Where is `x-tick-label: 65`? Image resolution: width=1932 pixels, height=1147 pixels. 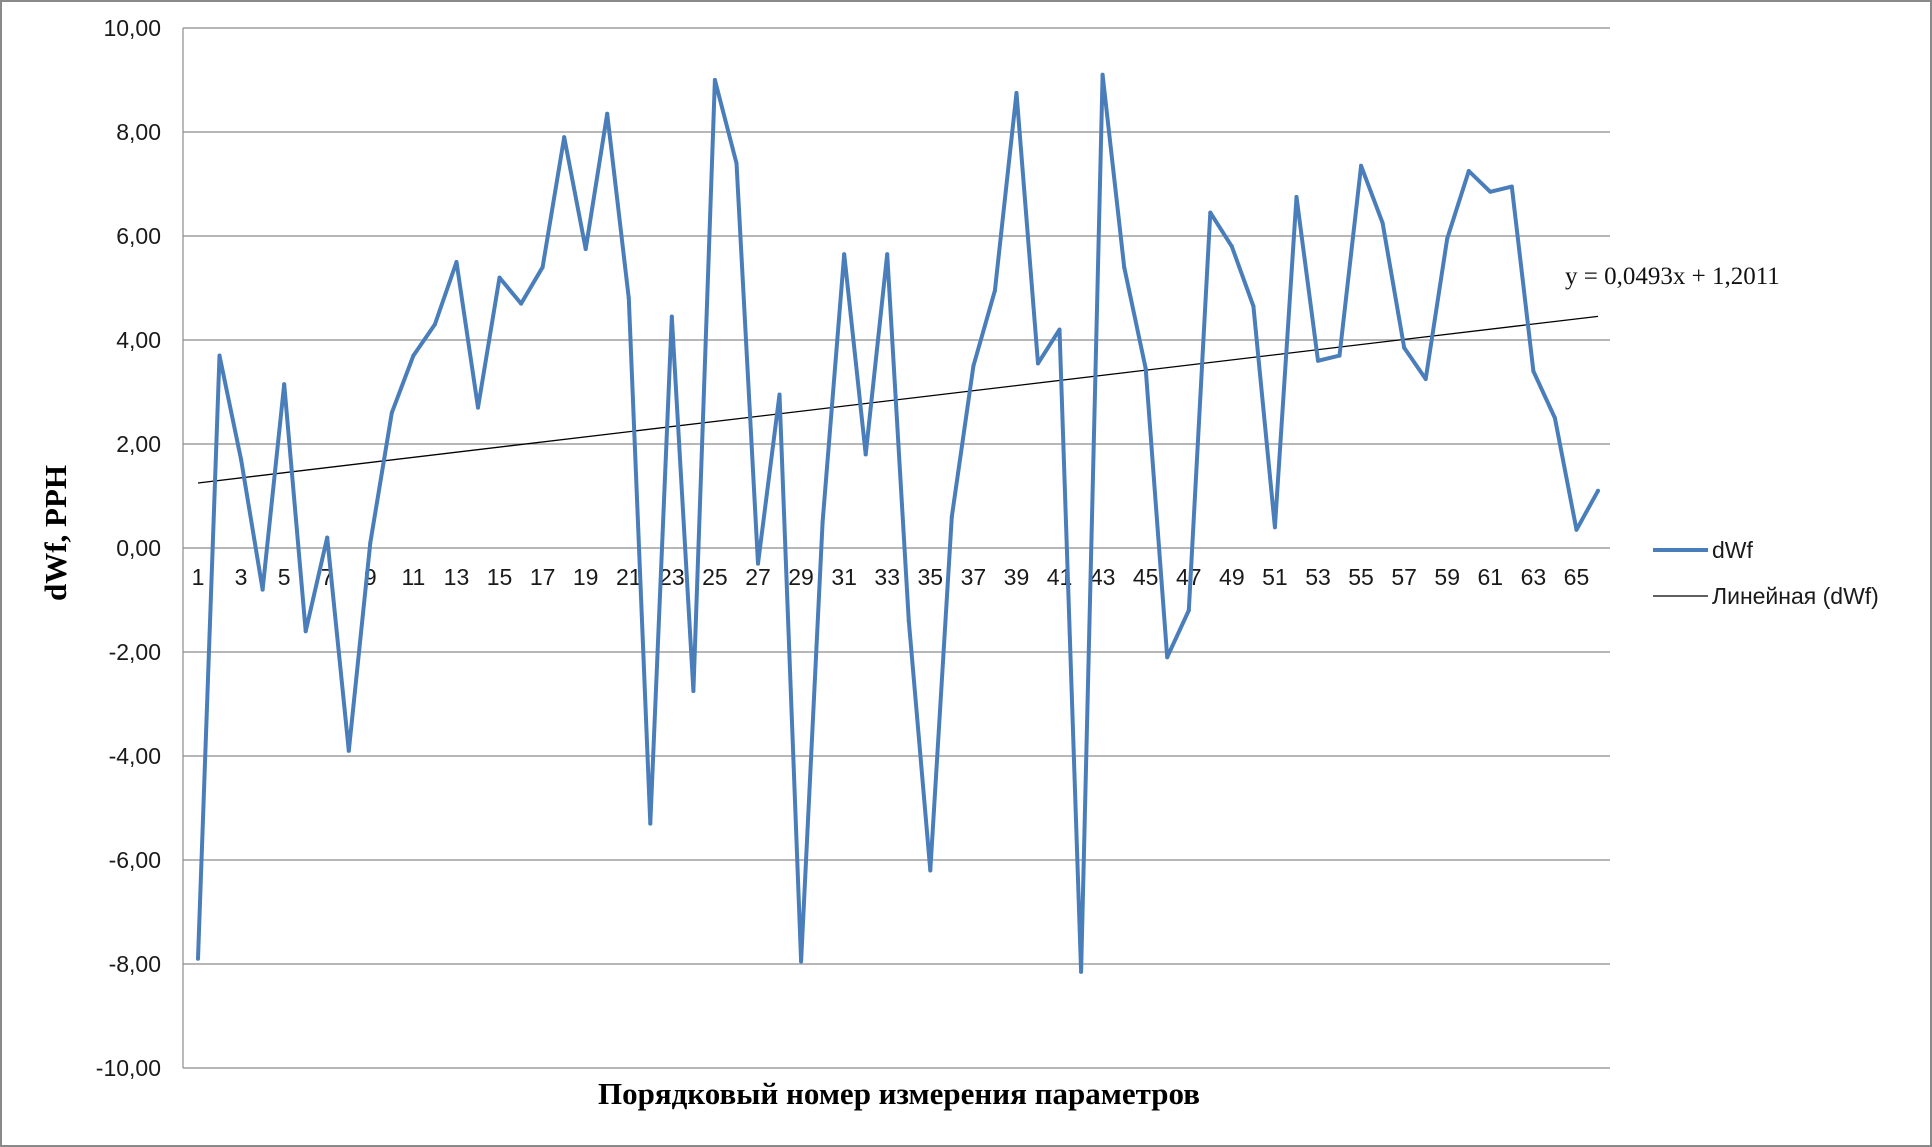
x-tick-label: 65 is located at coordinates (1577, 577).